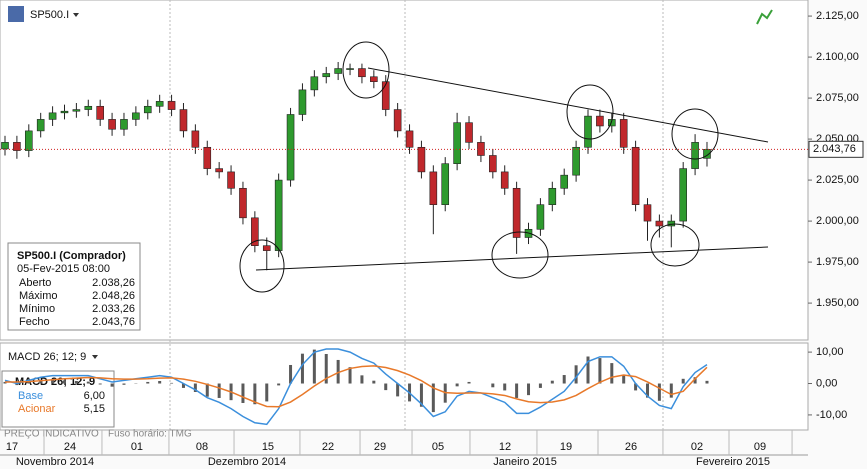  I want to click on info-label: Máximo, so click(38, 296).